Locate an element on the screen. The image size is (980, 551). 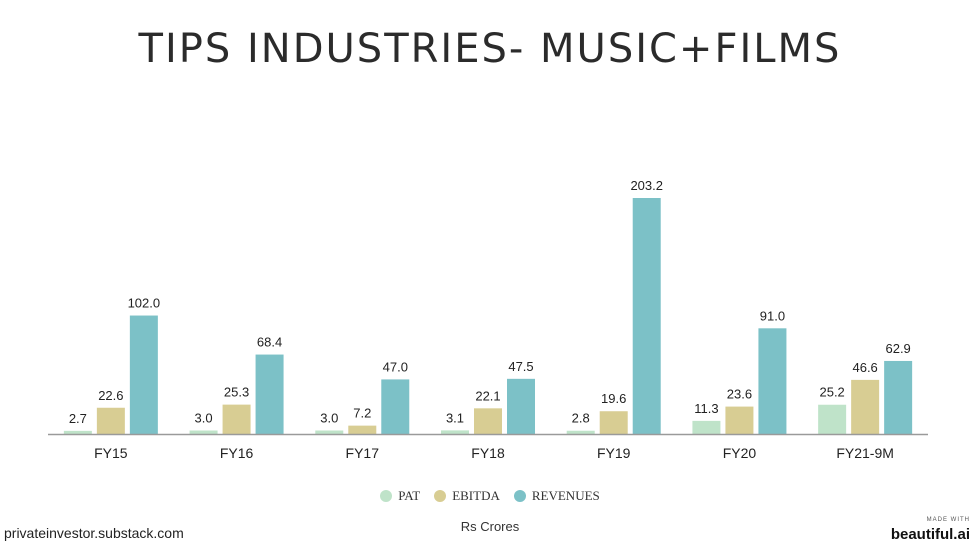
data-label-revenues-fy20: 91.0 is located at coordinates (772, 315).